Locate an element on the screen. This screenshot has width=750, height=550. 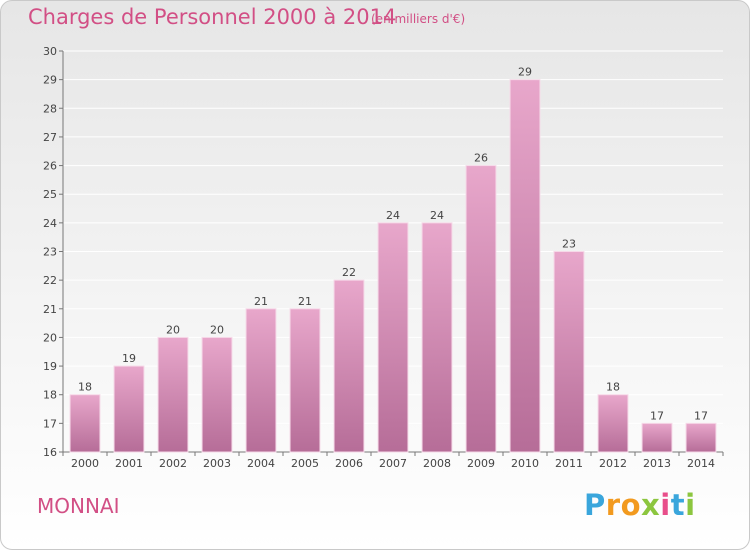
y-tick-label: 18 is located at coordinates (50, 395).